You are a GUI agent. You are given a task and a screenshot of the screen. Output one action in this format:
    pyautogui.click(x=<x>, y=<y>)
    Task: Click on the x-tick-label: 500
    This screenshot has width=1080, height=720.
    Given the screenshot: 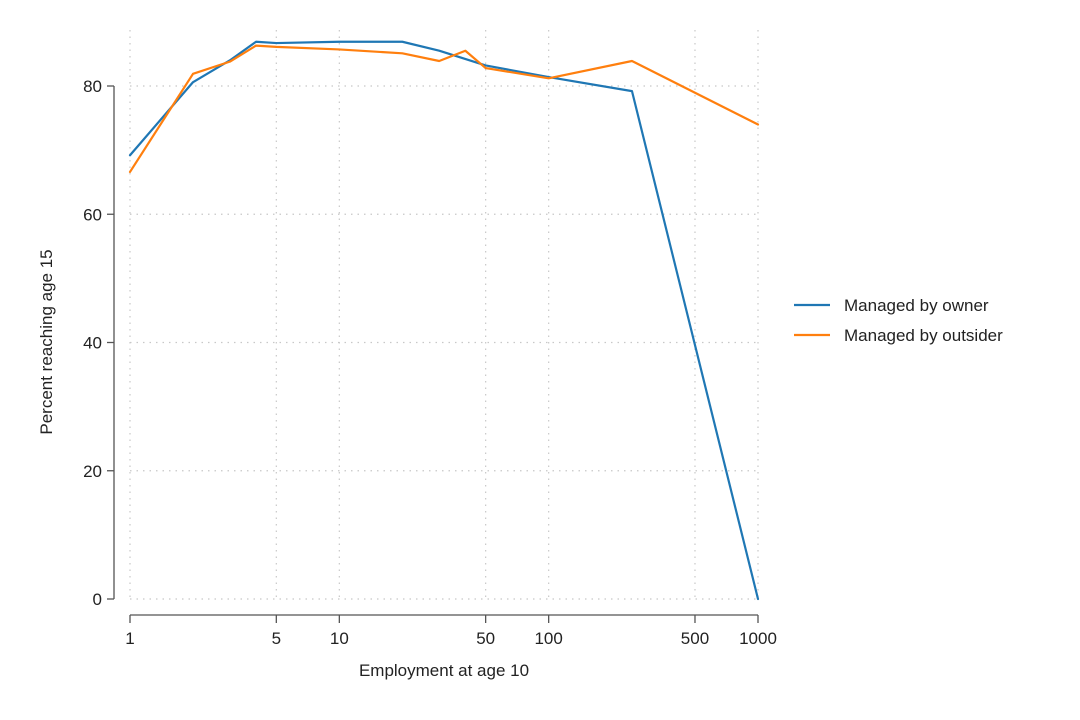 What is the action you would take?
    pyautogui.click(x=695, y=638)
    